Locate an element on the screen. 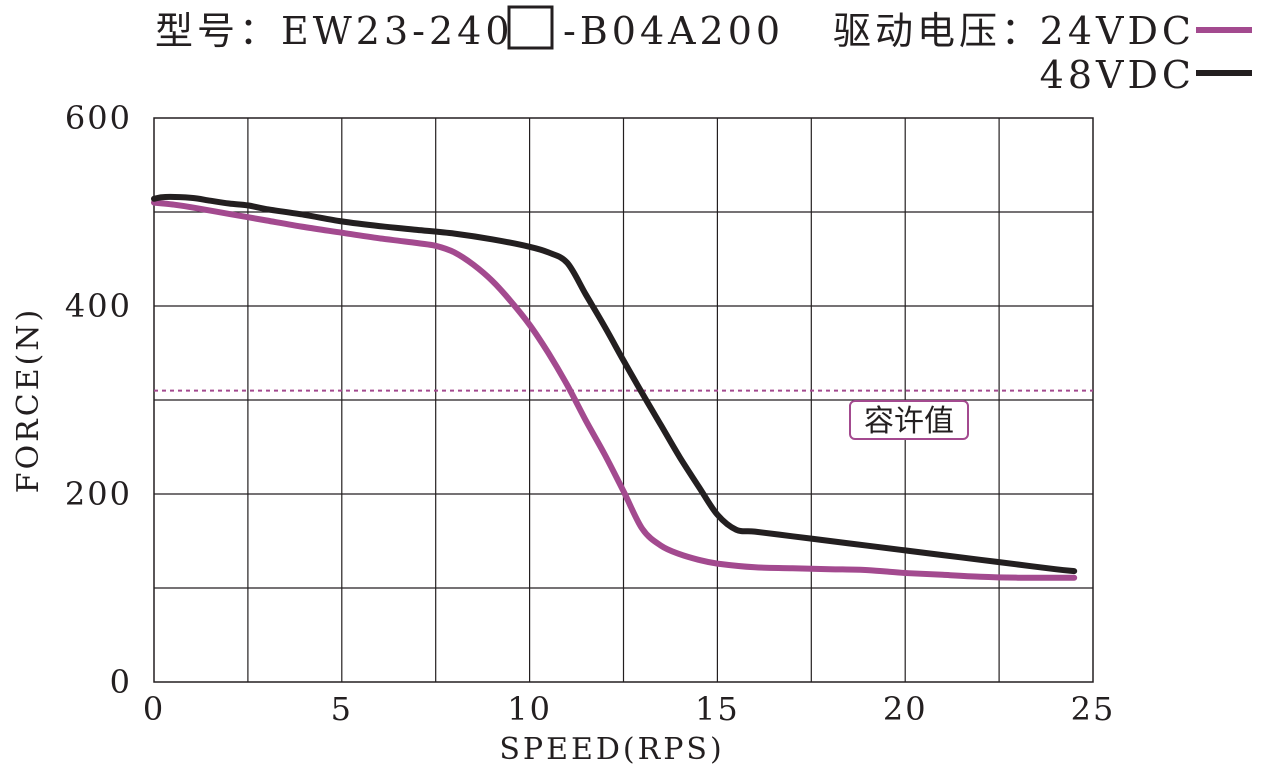 This screenshot has width=1262, height=773. chart-title: 型号：EW23-240 -B04A200 驱动电压： is located at coordinates (599, 29).